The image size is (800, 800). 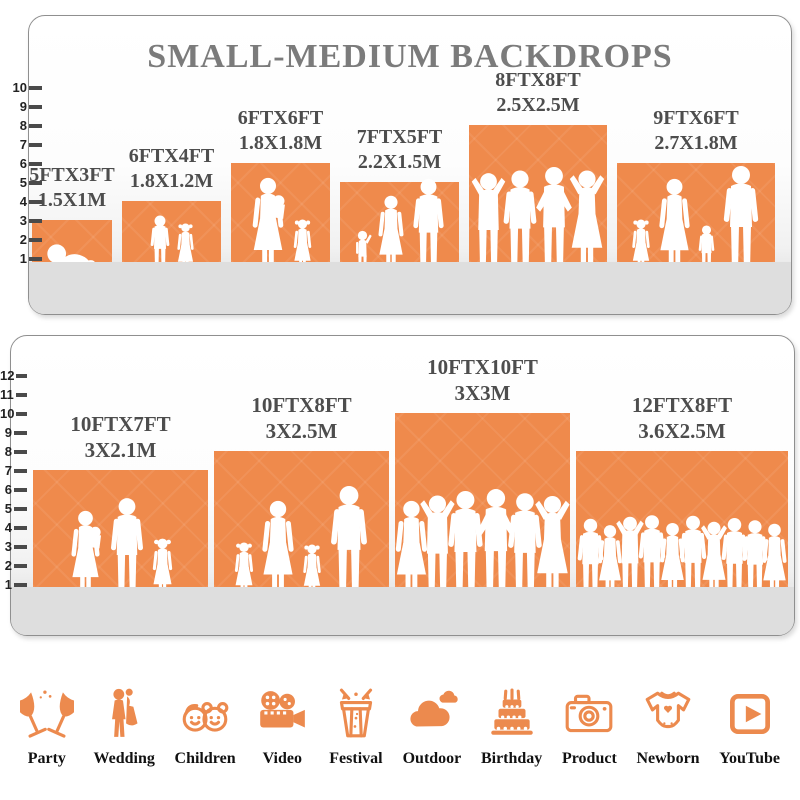 I want to click on backdrop-bar-6ftx4ft: 6FTX4FT 1.8X1.2M, so click(x=171, y=209).